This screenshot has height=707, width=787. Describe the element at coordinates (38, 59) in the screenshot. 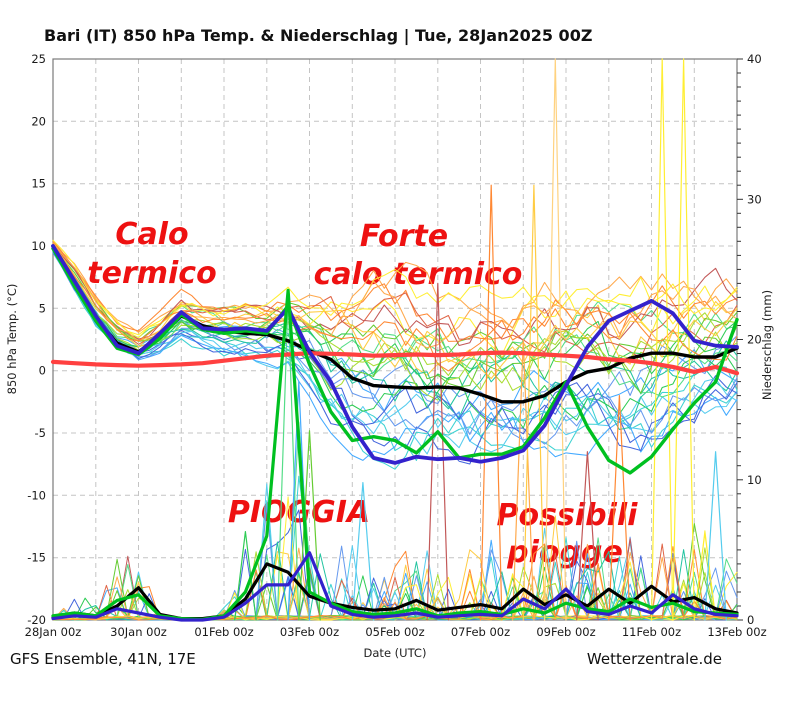

I see `y-left-tick-label: 25` at that location.